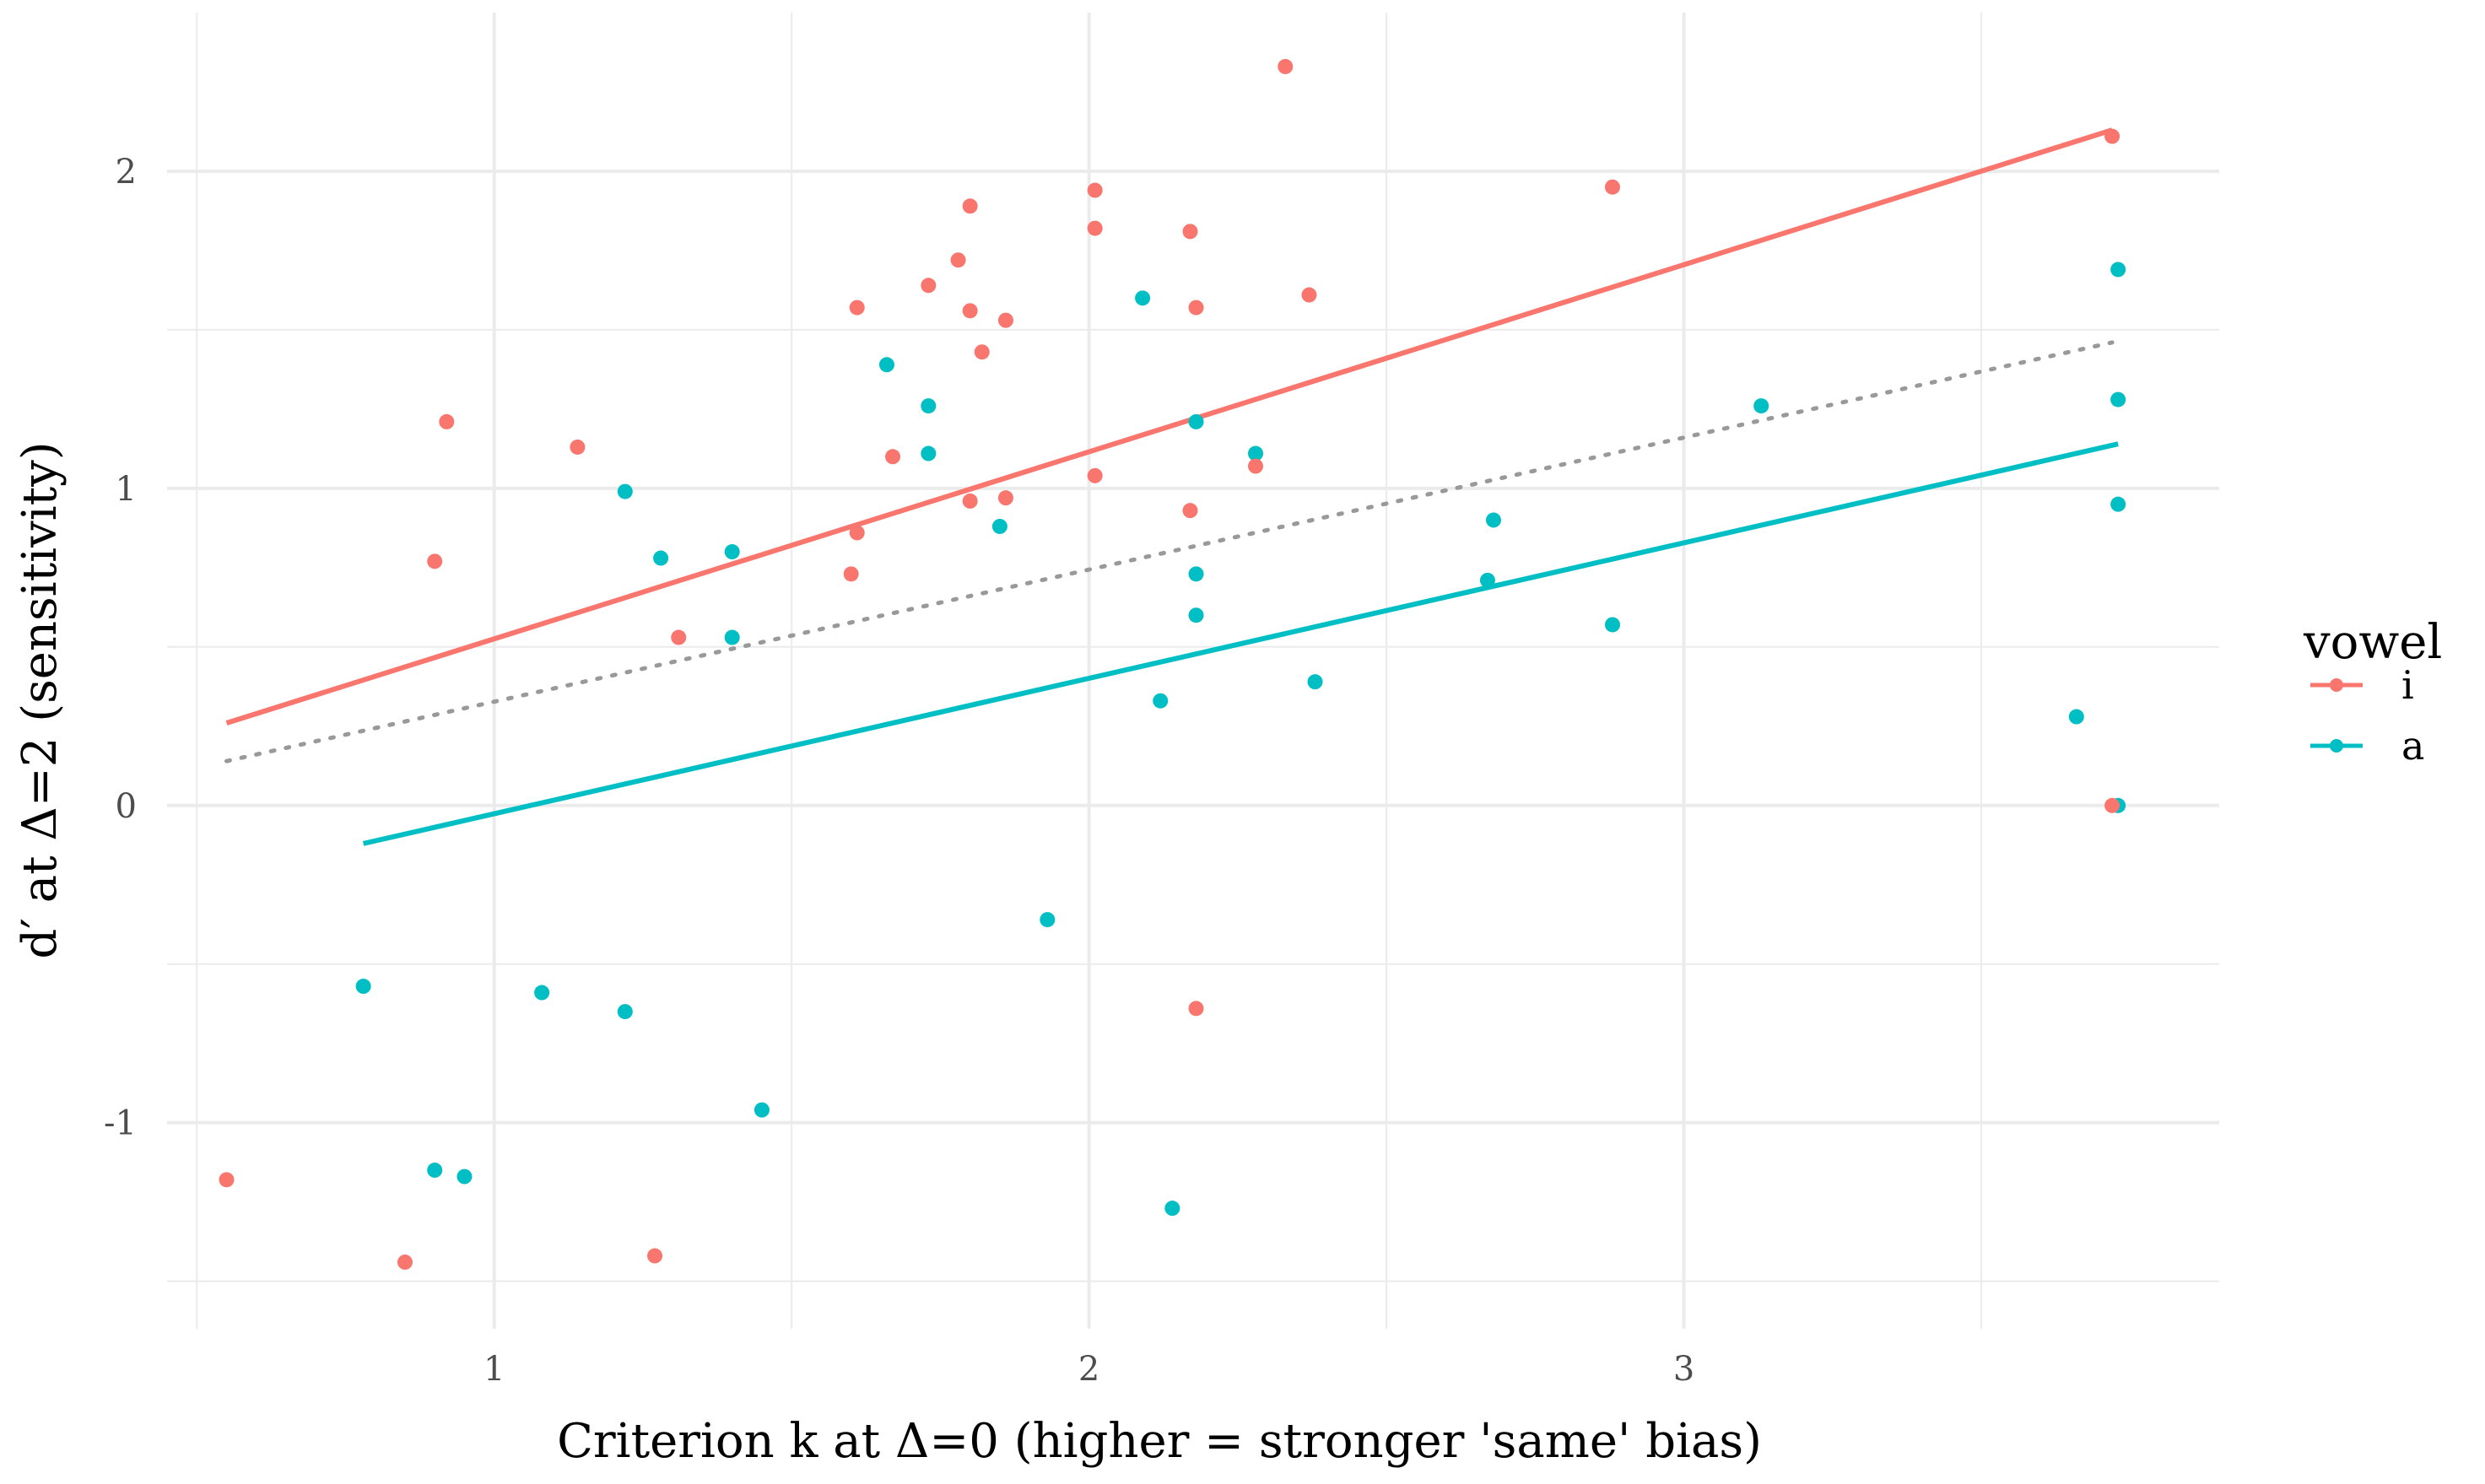 Image resolution: width=2485 pixels, height=1484 pixels. Describe the element at coordinates (121, 1123) in the screenshot. I see `y-tick-label: -1` at that location.